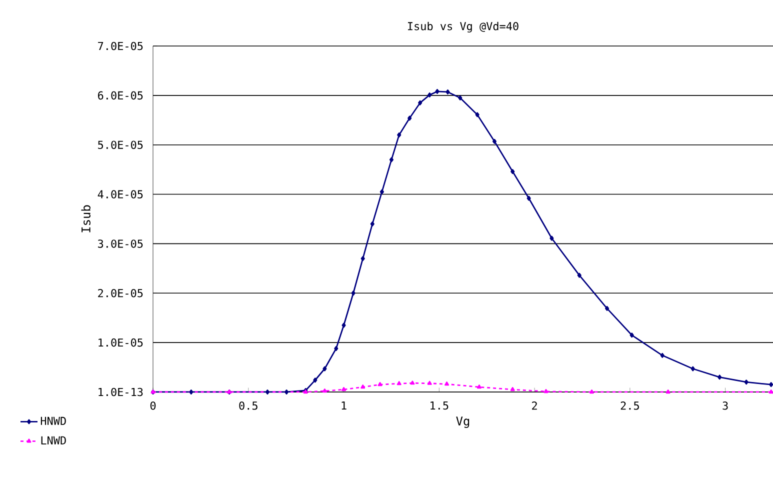 The height and width of the screenshot is (495, 773). Describe the element at coordinates (120, 392) in the screenshot. I see `y-tick-label: 1.0E-13` at that location.